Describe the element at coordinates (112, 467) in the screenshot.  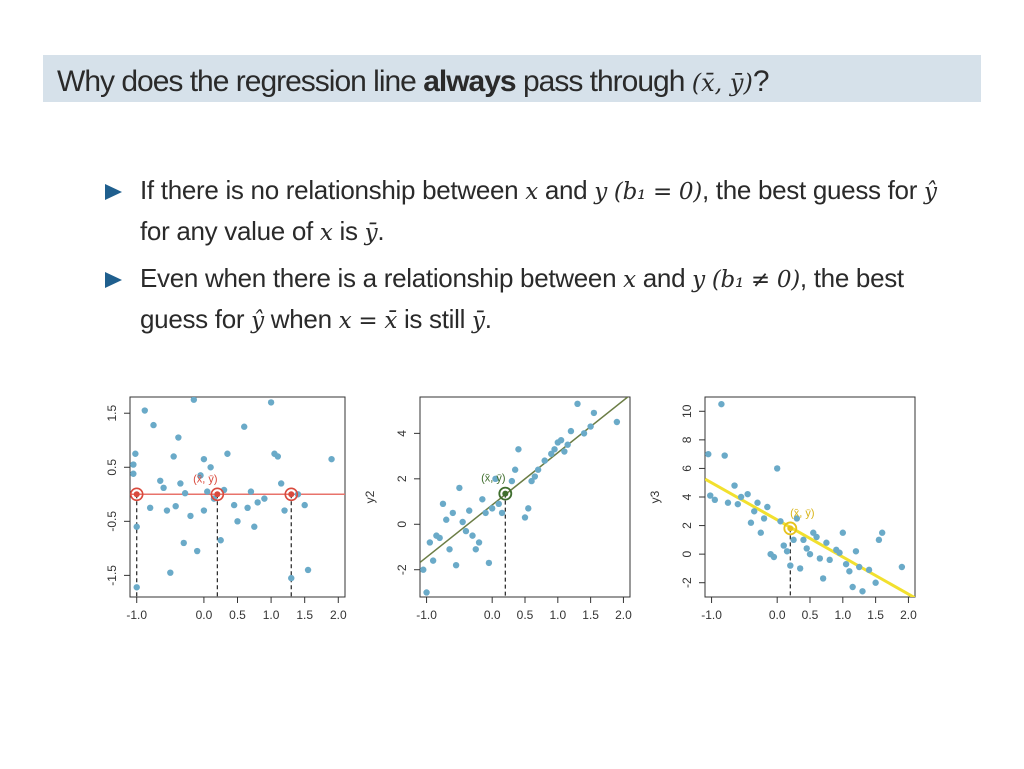
I see `y-tick-label: 0.5` at that location.